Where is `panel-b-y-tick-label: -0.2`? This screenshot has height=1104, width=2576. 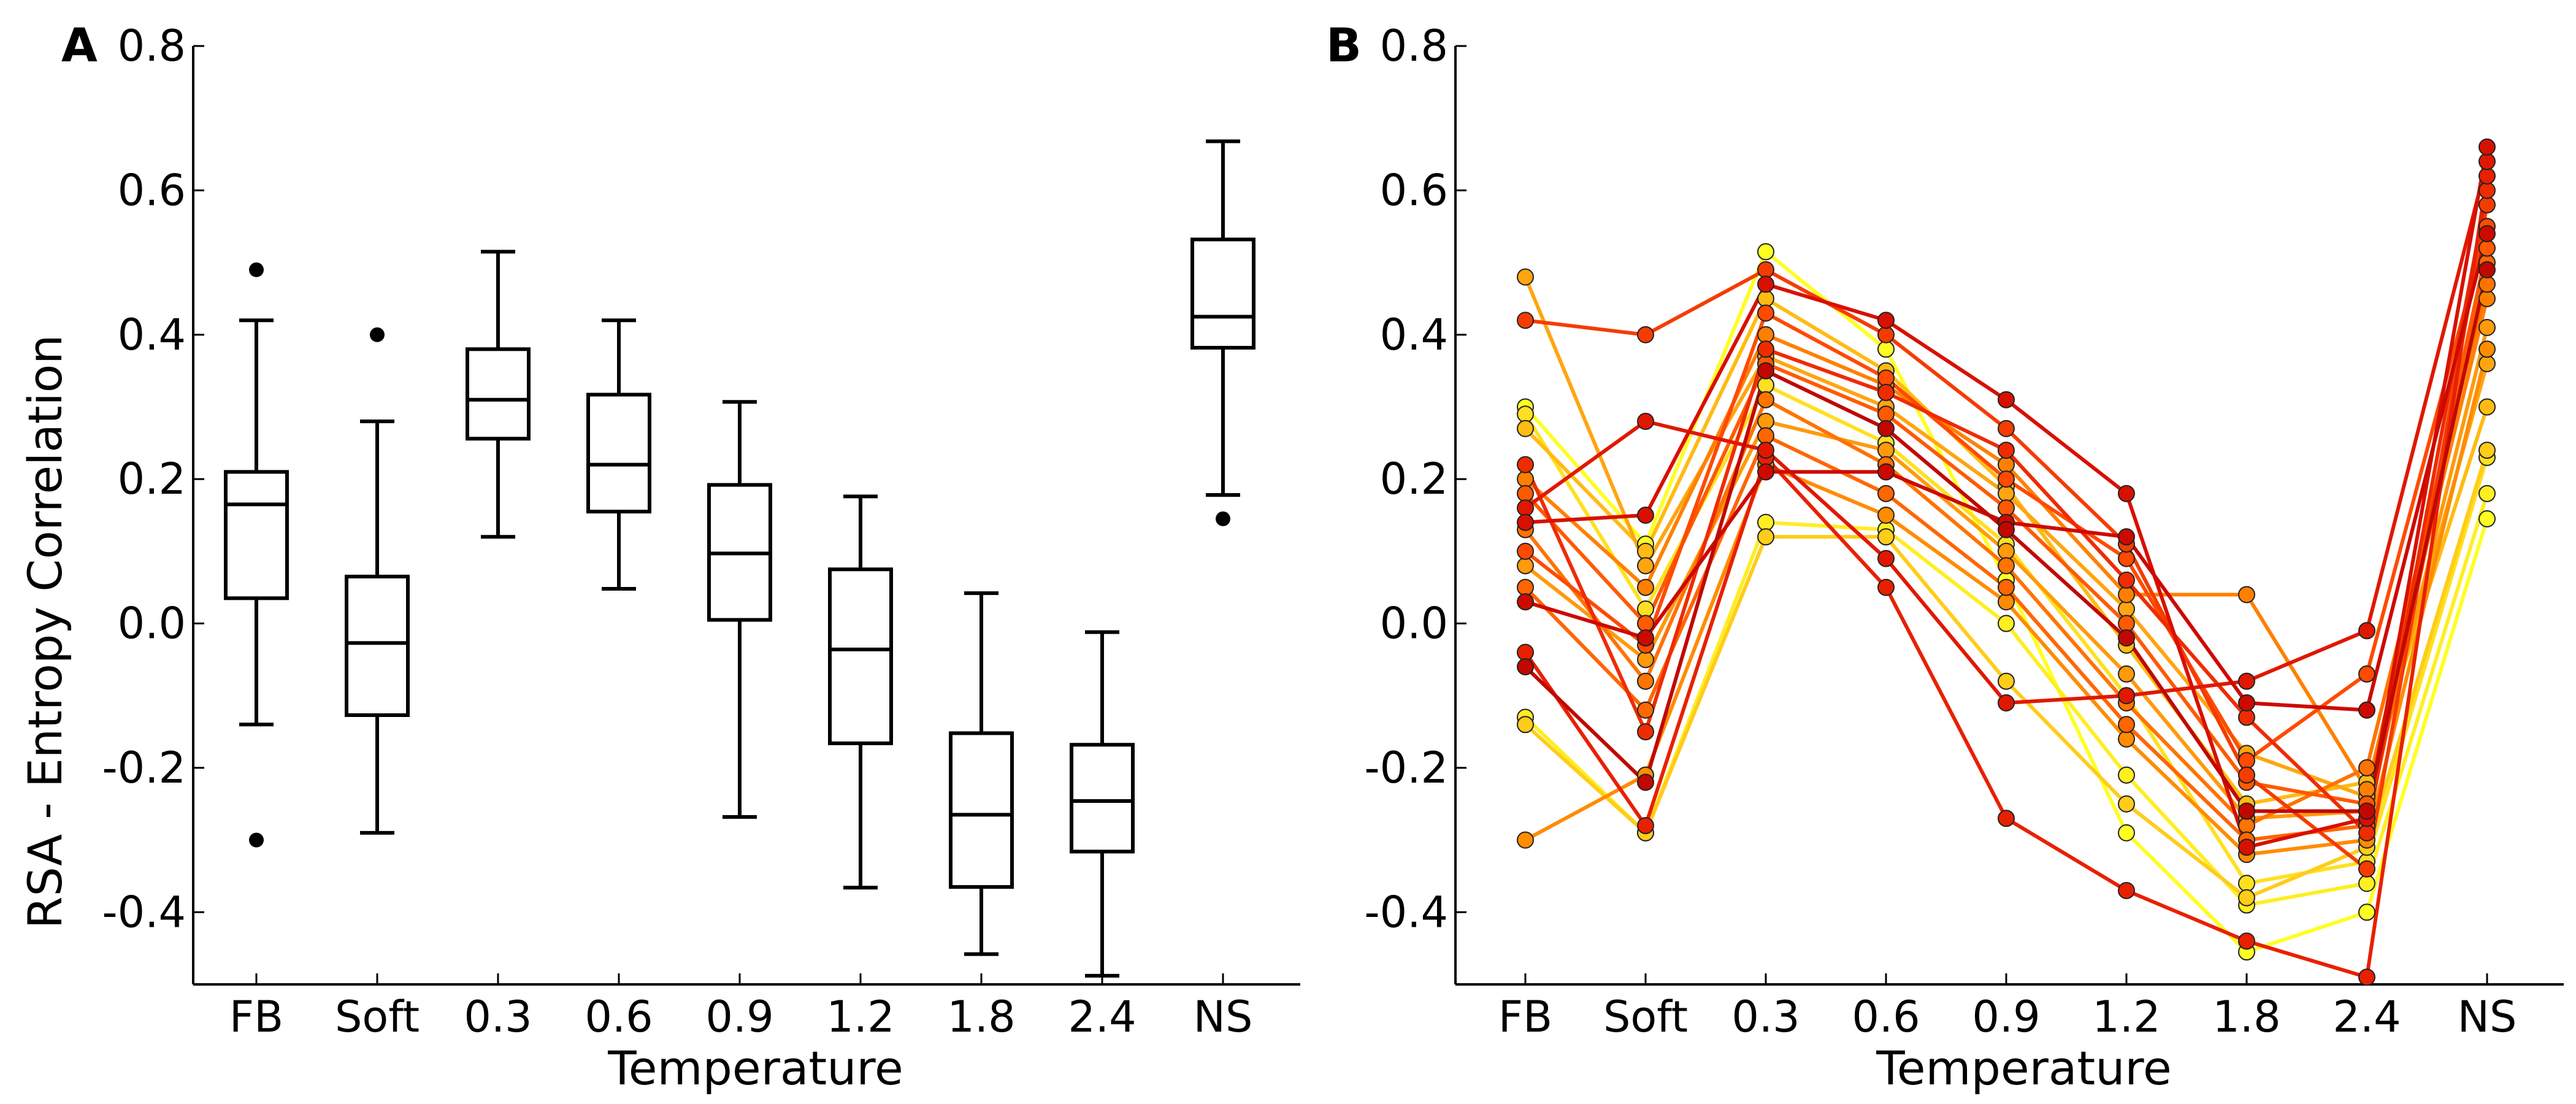
panel-b-y-tick-label: -0.2 is located at coordinates (1406, 768).